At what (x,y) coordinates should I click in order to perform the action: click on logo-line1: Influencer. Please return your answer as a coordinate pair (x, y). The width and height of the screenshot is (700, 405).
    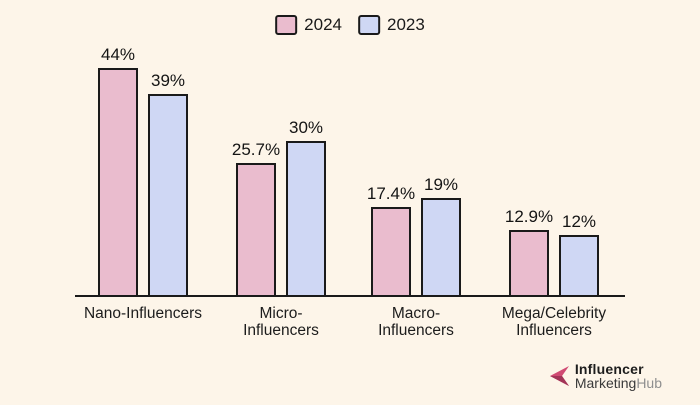
    Looking at the image, I should click on (609, 368).